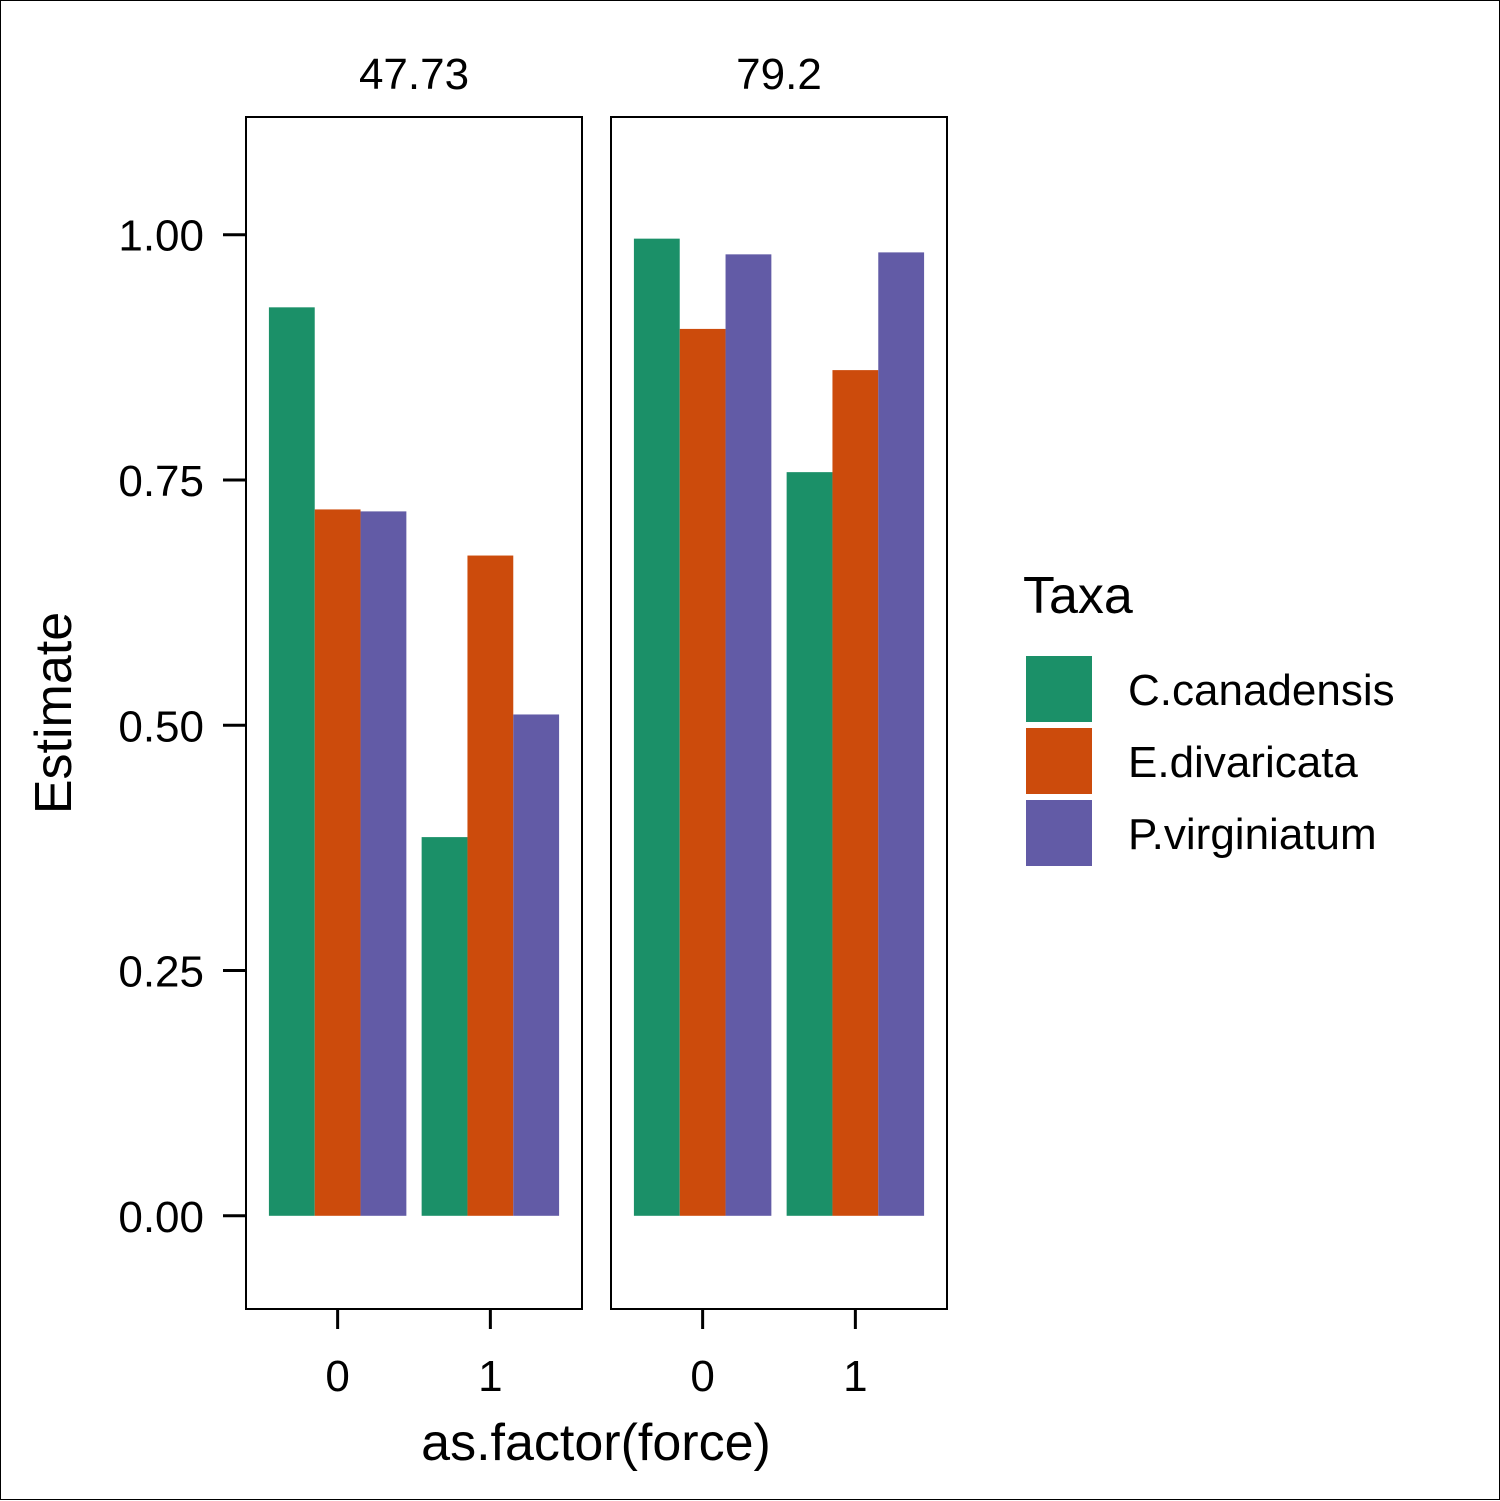 This screenshot has height=1501, width=1500. I want to click on y-tick-label: 0.50, so click(161, 726).